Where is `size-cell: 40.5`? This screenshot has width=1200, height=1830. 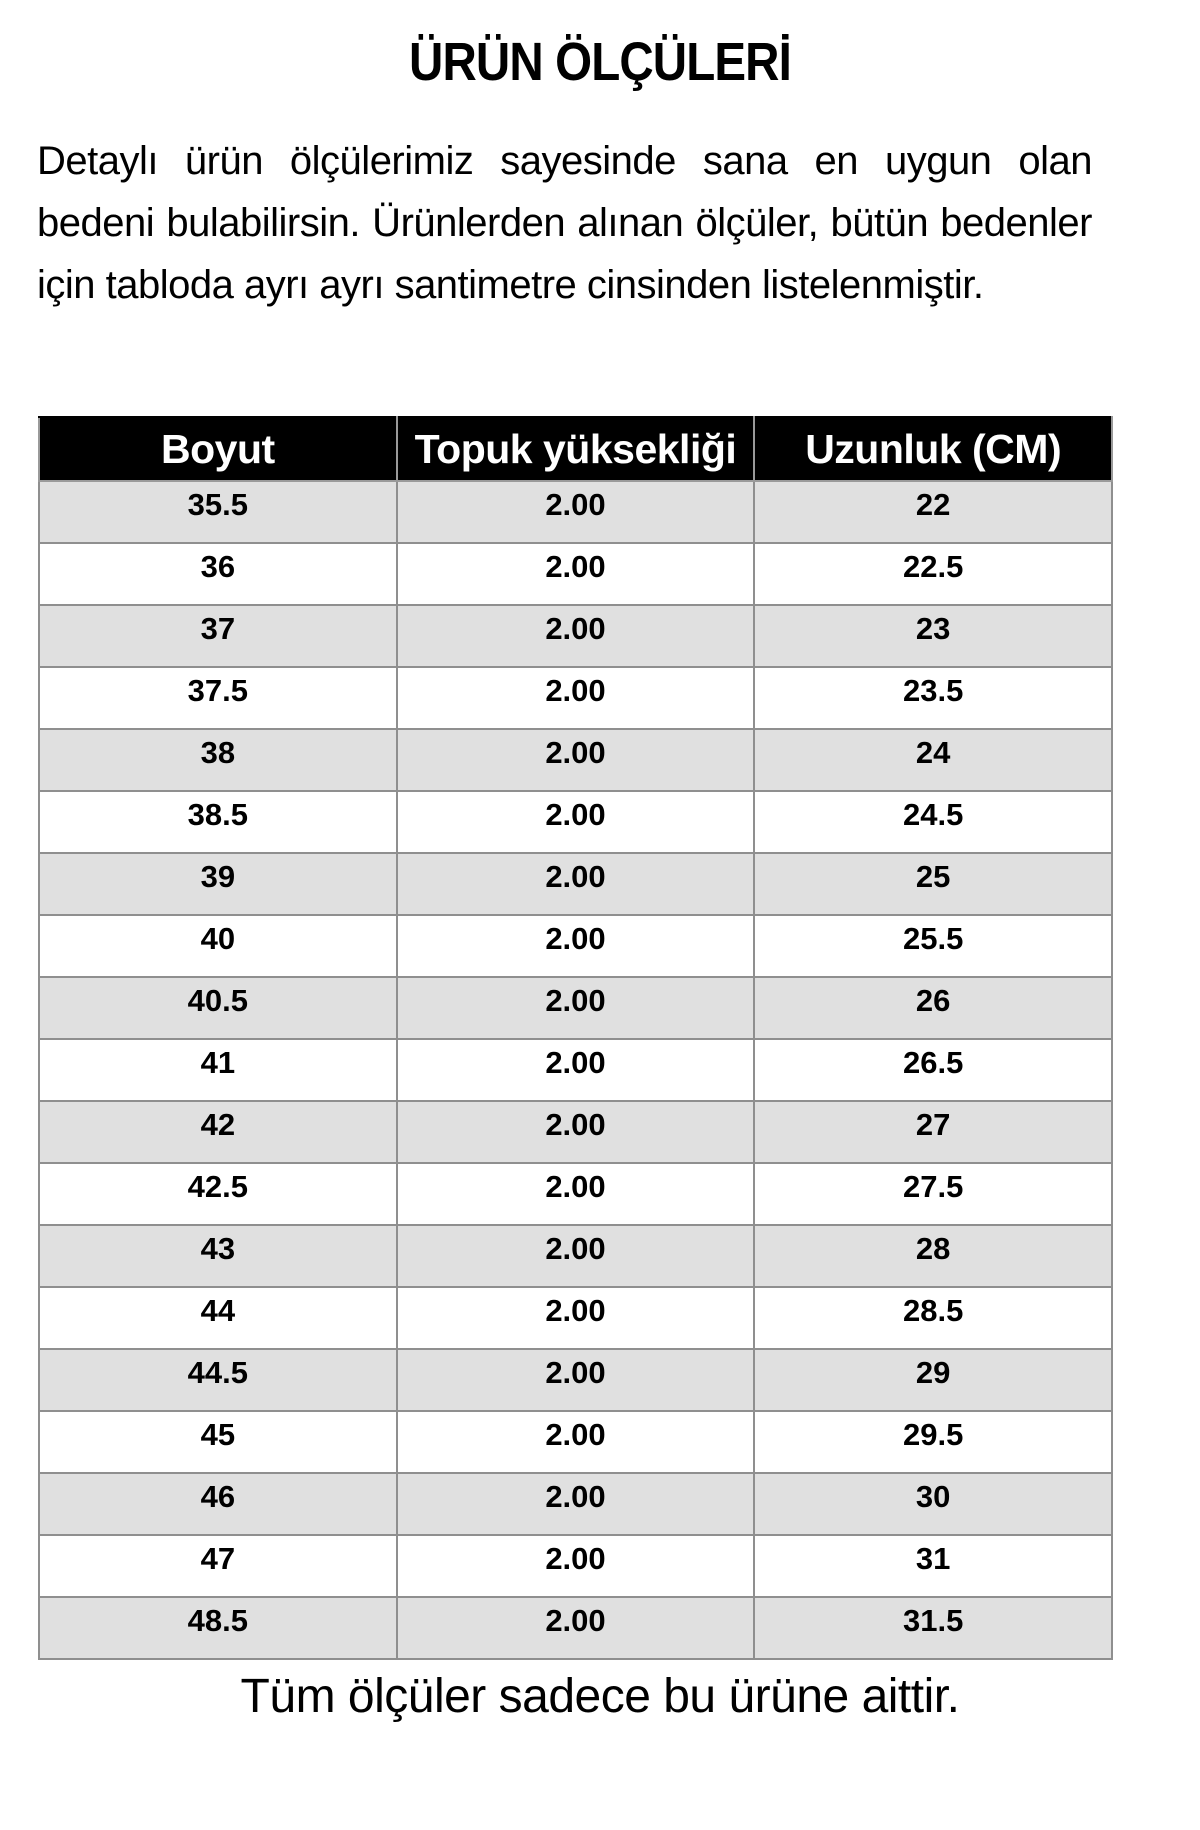
size-cell: 40.5 is located at coordinates (218, 1008).